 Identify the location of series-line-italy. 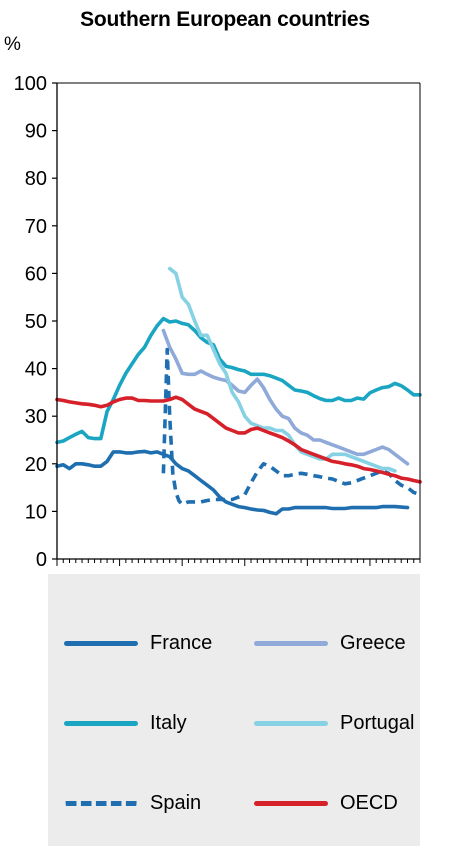
(238, 380).